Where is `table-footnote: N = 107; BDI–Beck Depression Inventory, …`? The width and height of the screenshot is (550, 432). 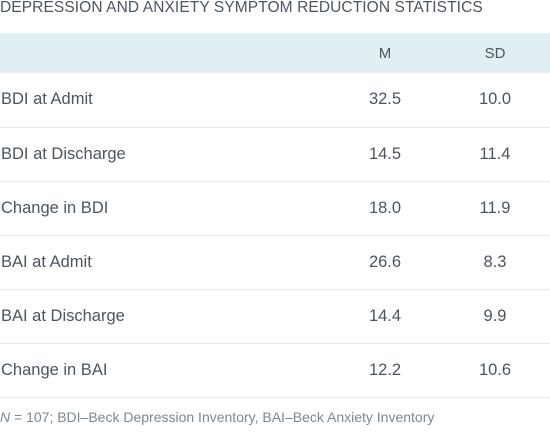 table-footnote: N = 107; BDI–Beck Depression Inventory, … is located at coordinates (217, 417).